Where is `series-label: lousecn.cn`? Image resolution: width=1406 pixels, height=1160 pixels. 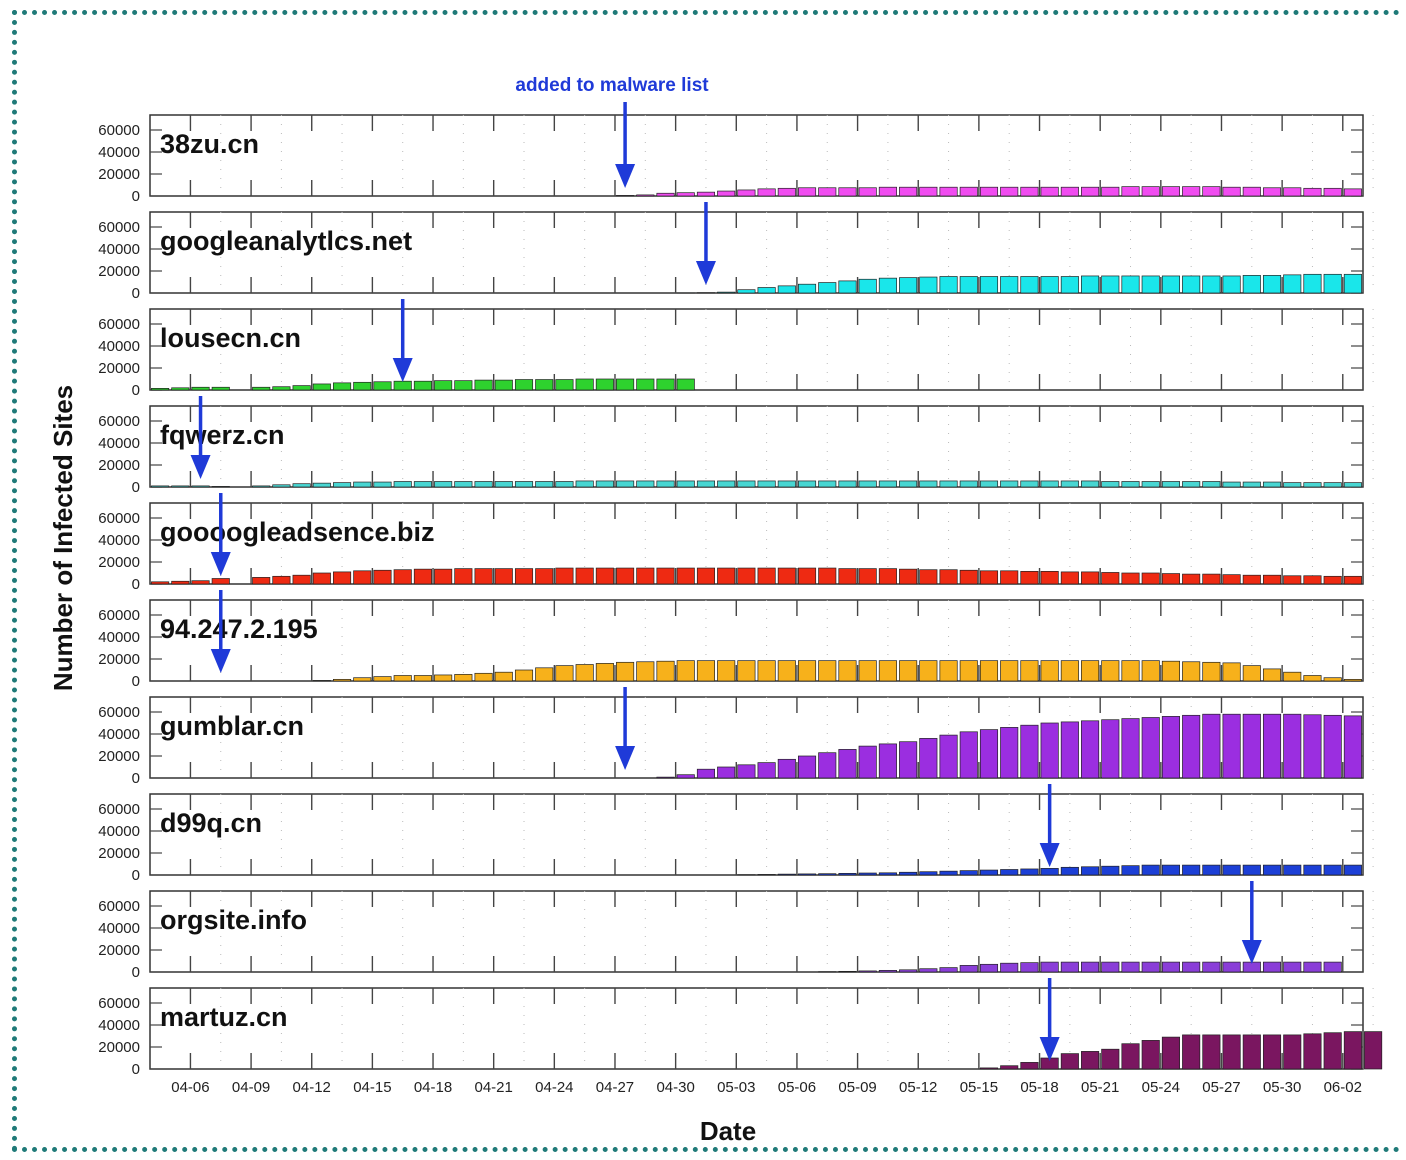 series-label: lousecn.cn is located at coordinates (230, 338).